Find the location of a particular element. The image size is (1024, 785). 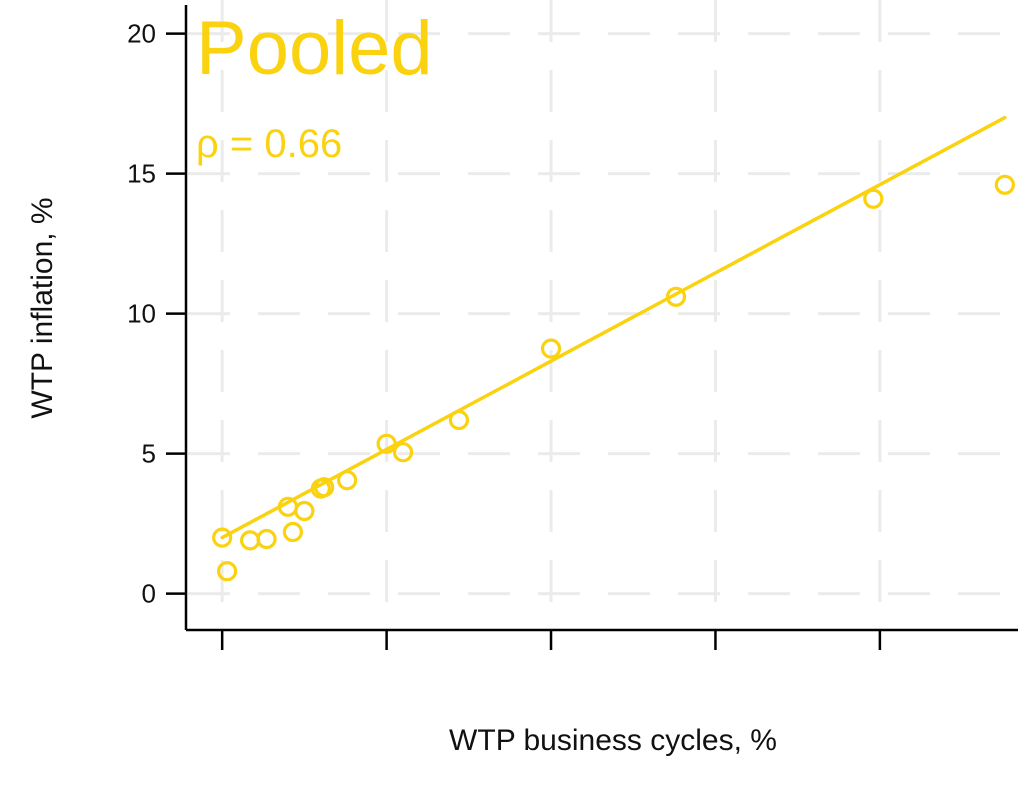

y-tick-label-10: 10 is located at coordinates (141, 314).